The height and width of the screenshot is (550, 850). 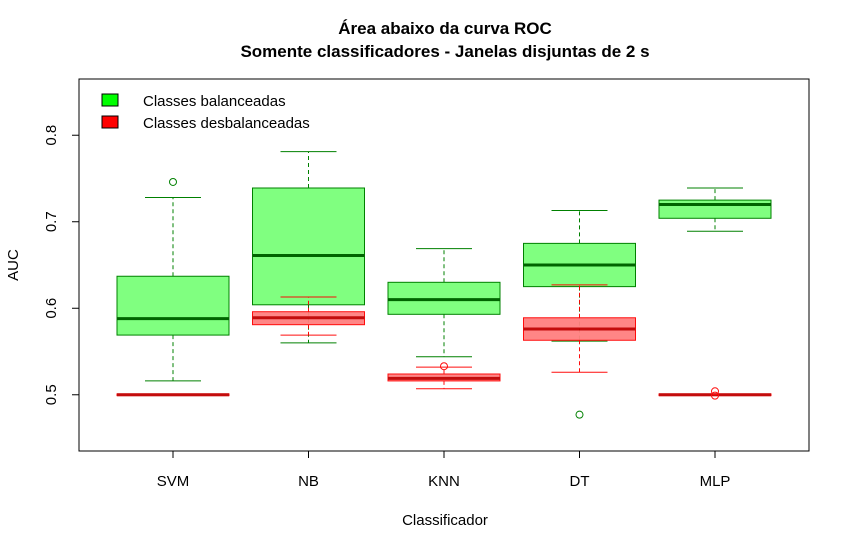 What do you see at coordinates (308, 481) in the screenshot?
I see `x-tick-label: NB` at bounding box center [308, 481].